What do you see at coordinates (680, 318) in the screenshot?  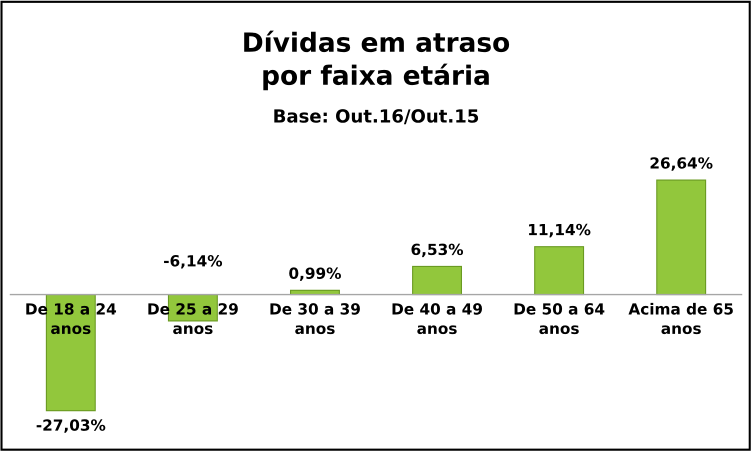 I see `x-tick-label: Acima de 65 anos` at bounding box center [680, 318].